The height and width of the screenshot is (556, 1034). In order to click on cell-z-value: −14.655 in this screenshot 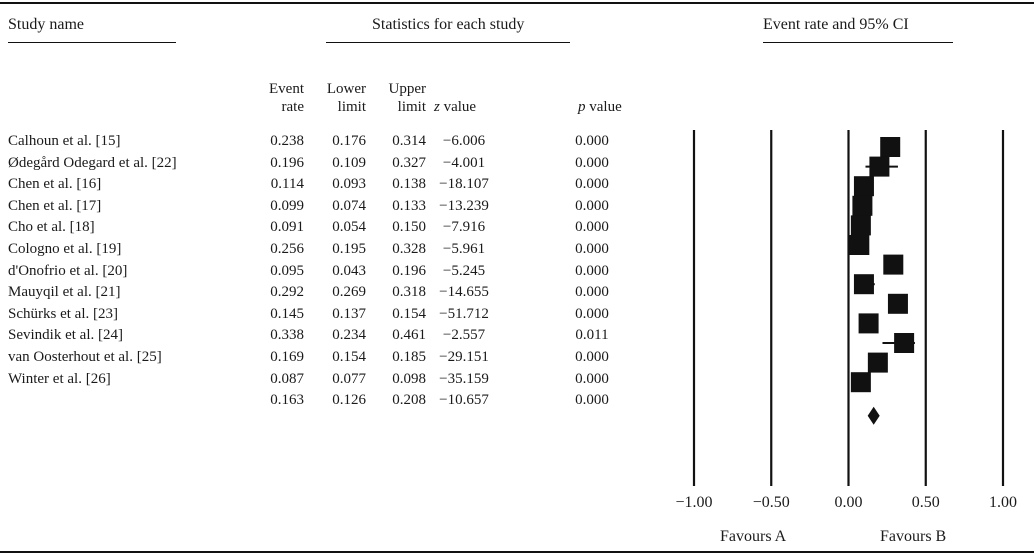, I will do `click(464, 292)`.